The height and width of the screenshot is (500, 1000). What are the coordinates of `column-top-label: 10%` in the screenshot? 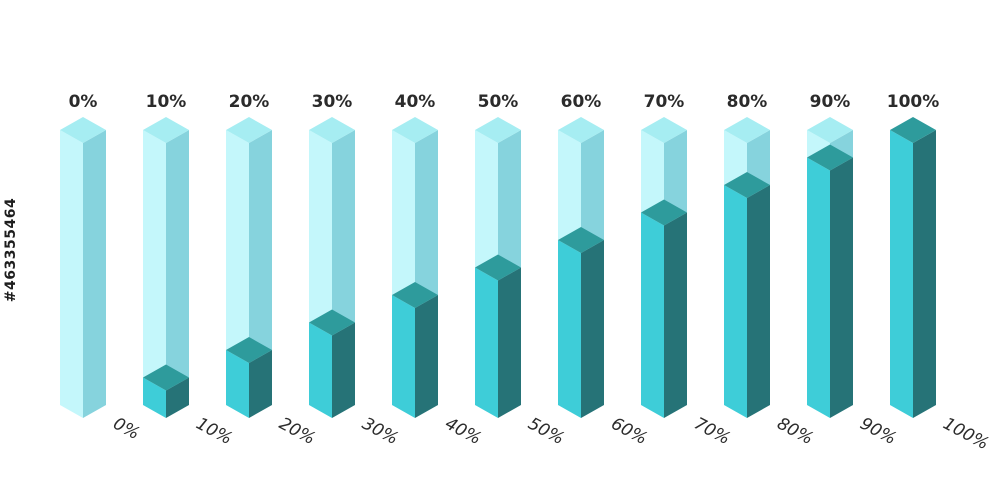 It's located at (166, 102).